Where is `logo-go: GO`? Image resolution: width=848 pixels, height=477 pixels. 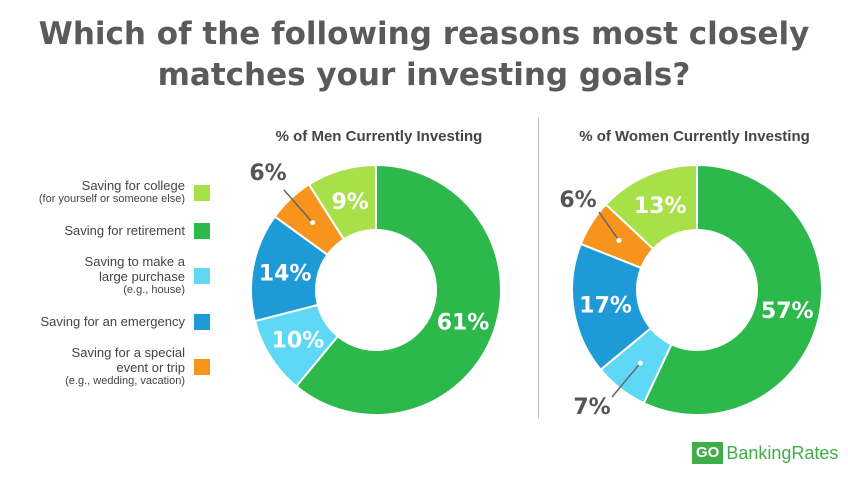
logo-go: GO is located at coordinates (708, 453).